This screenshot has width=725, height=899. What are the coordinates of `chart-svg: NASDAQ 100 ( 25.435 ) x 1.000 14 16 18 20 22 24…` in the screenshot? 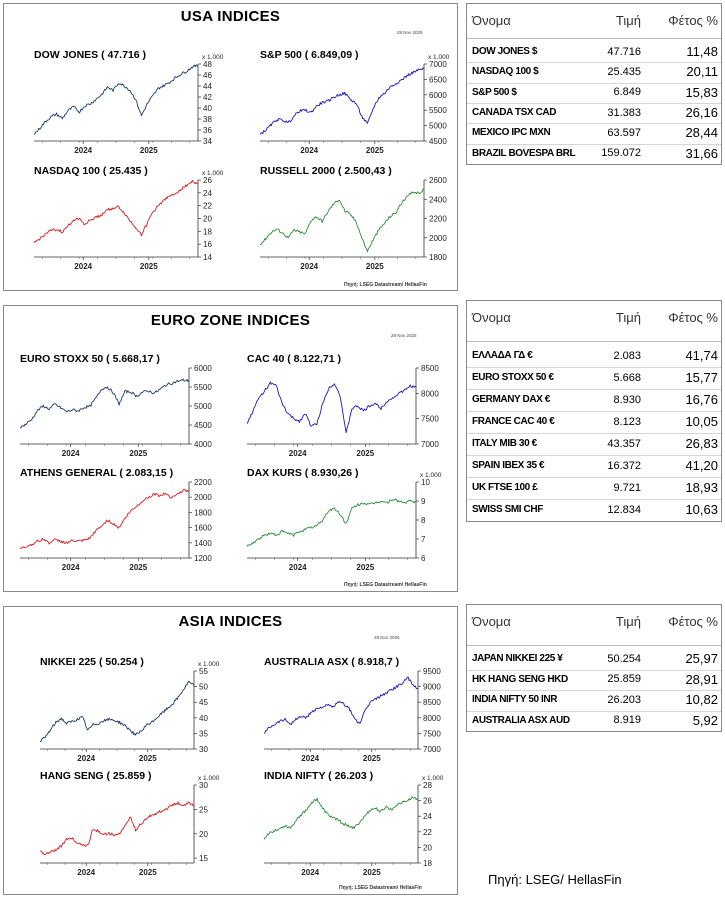 It's located at (128, 218).